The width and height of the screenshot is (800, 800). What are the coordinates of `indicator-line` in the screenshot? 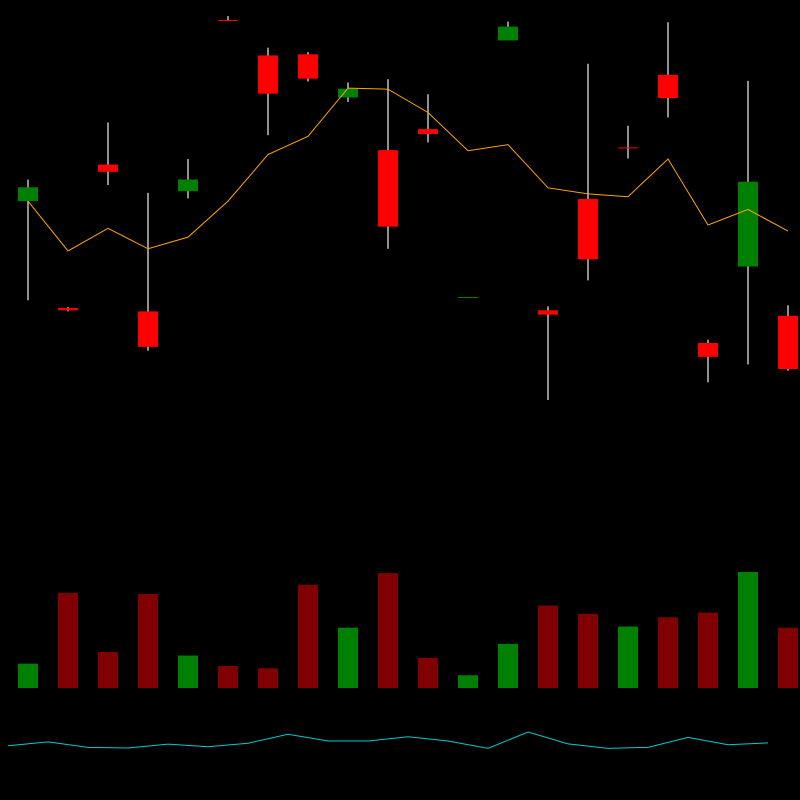 It's located at (388, 740).